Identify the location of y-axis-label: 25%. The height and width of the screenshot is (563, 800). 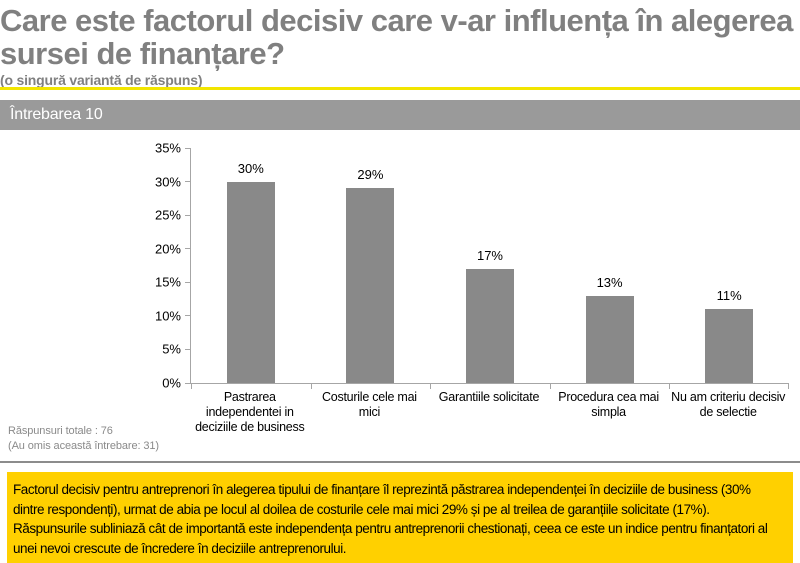
(167, 215).